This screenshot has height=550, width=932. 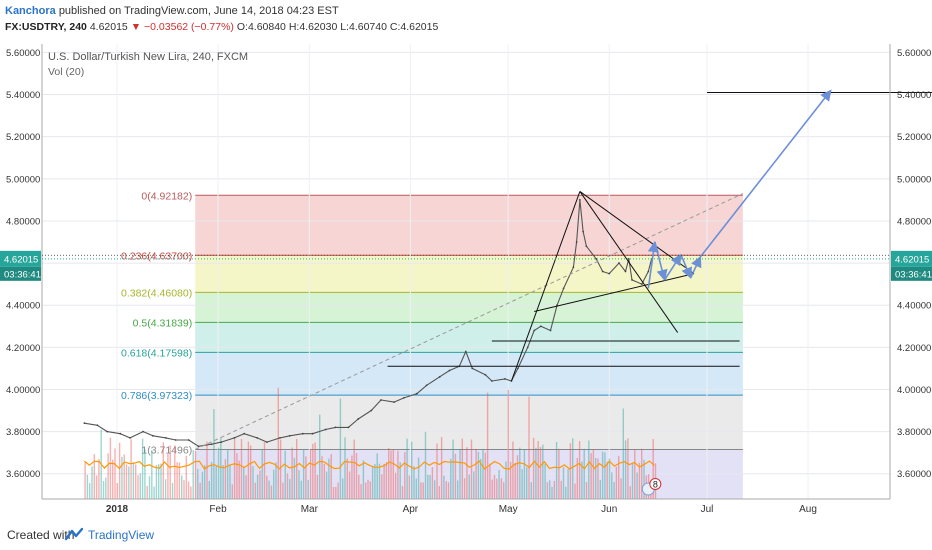 I want to click on y-tick-label-left: 4.40000, so click(x=23, y=306).